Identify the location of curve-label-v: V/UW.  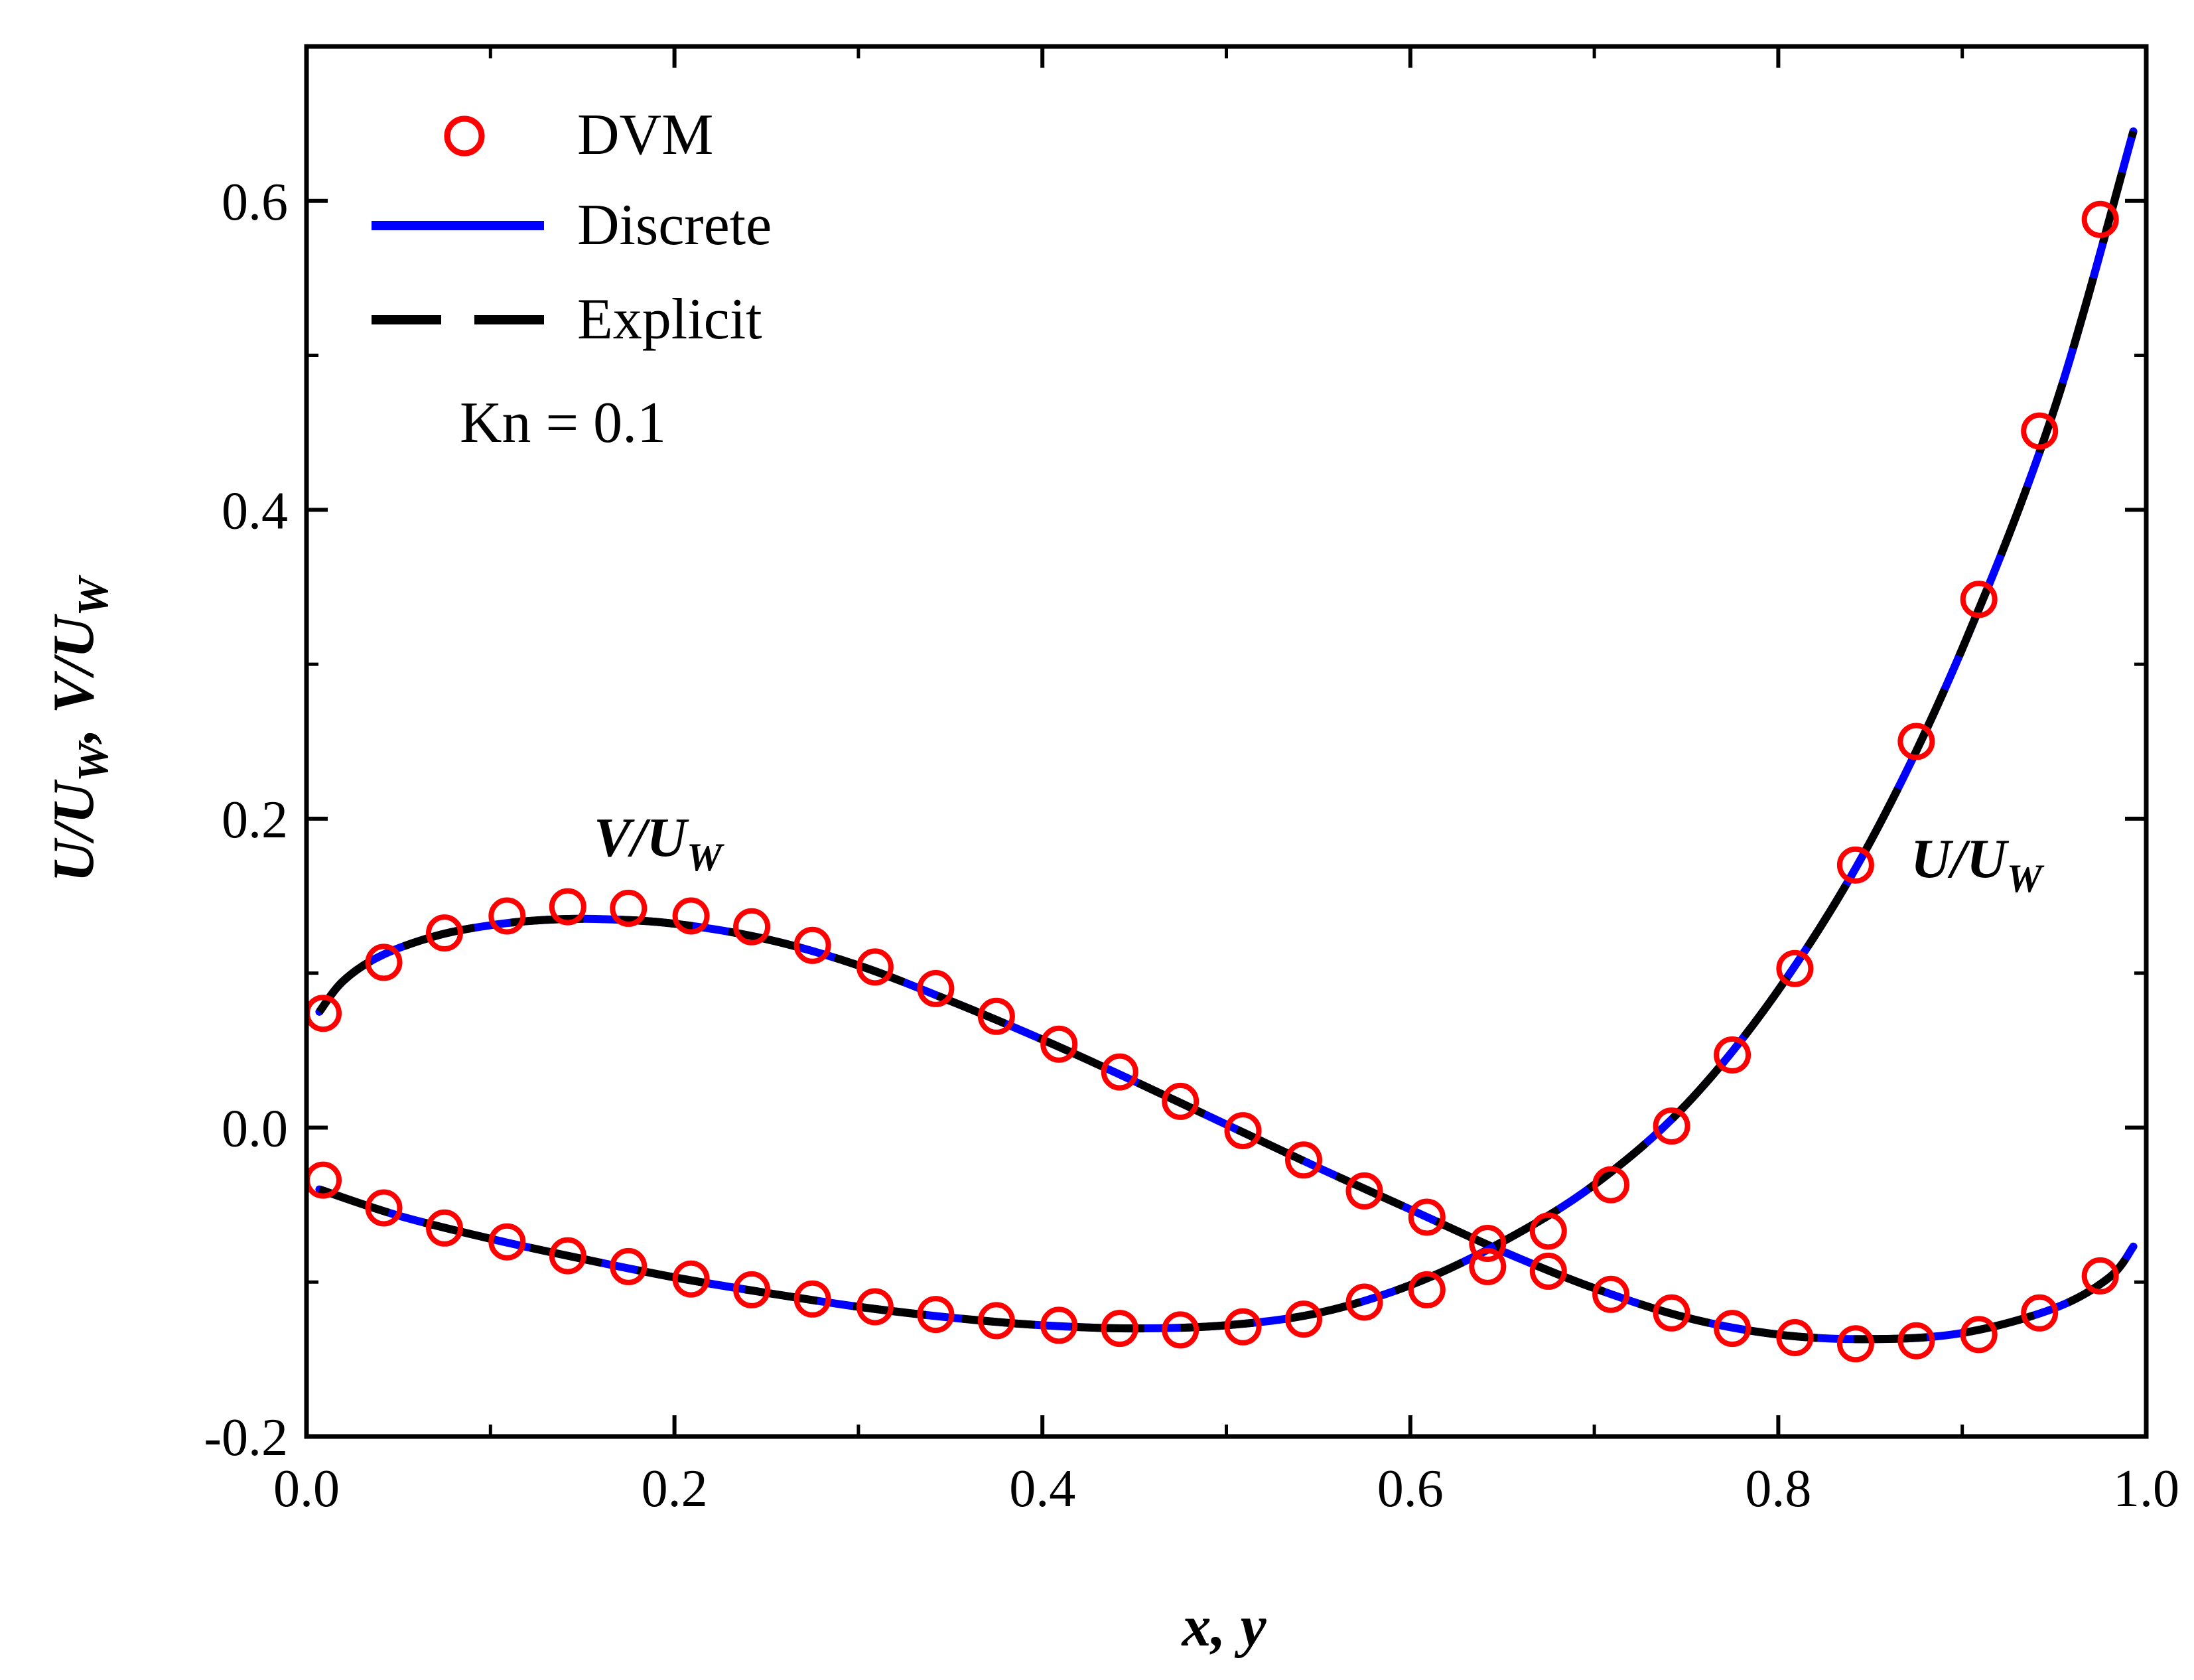
(659, 843).